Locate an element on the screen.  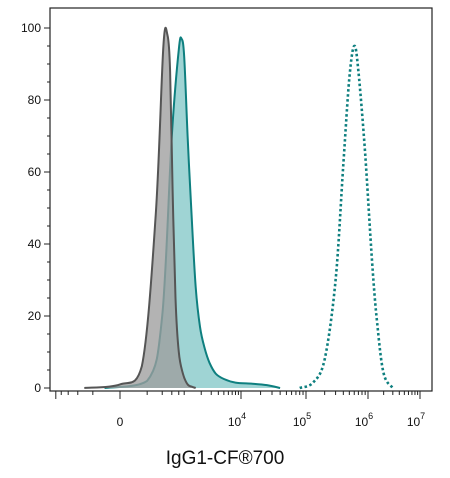
y-tick-label: 40 is located at coordinates (35, 244).